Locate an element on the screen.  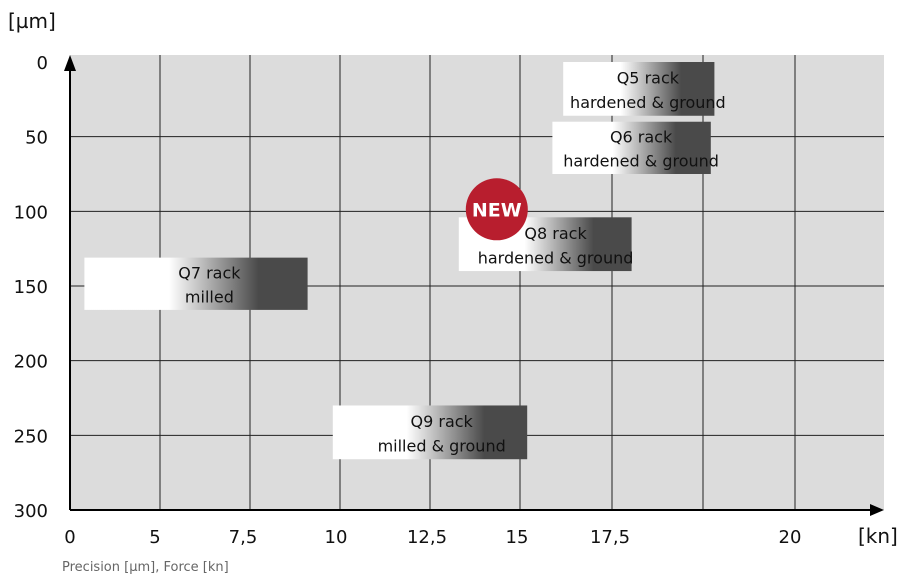
x-tick-label: 15 is located at coordinates (517, 537).